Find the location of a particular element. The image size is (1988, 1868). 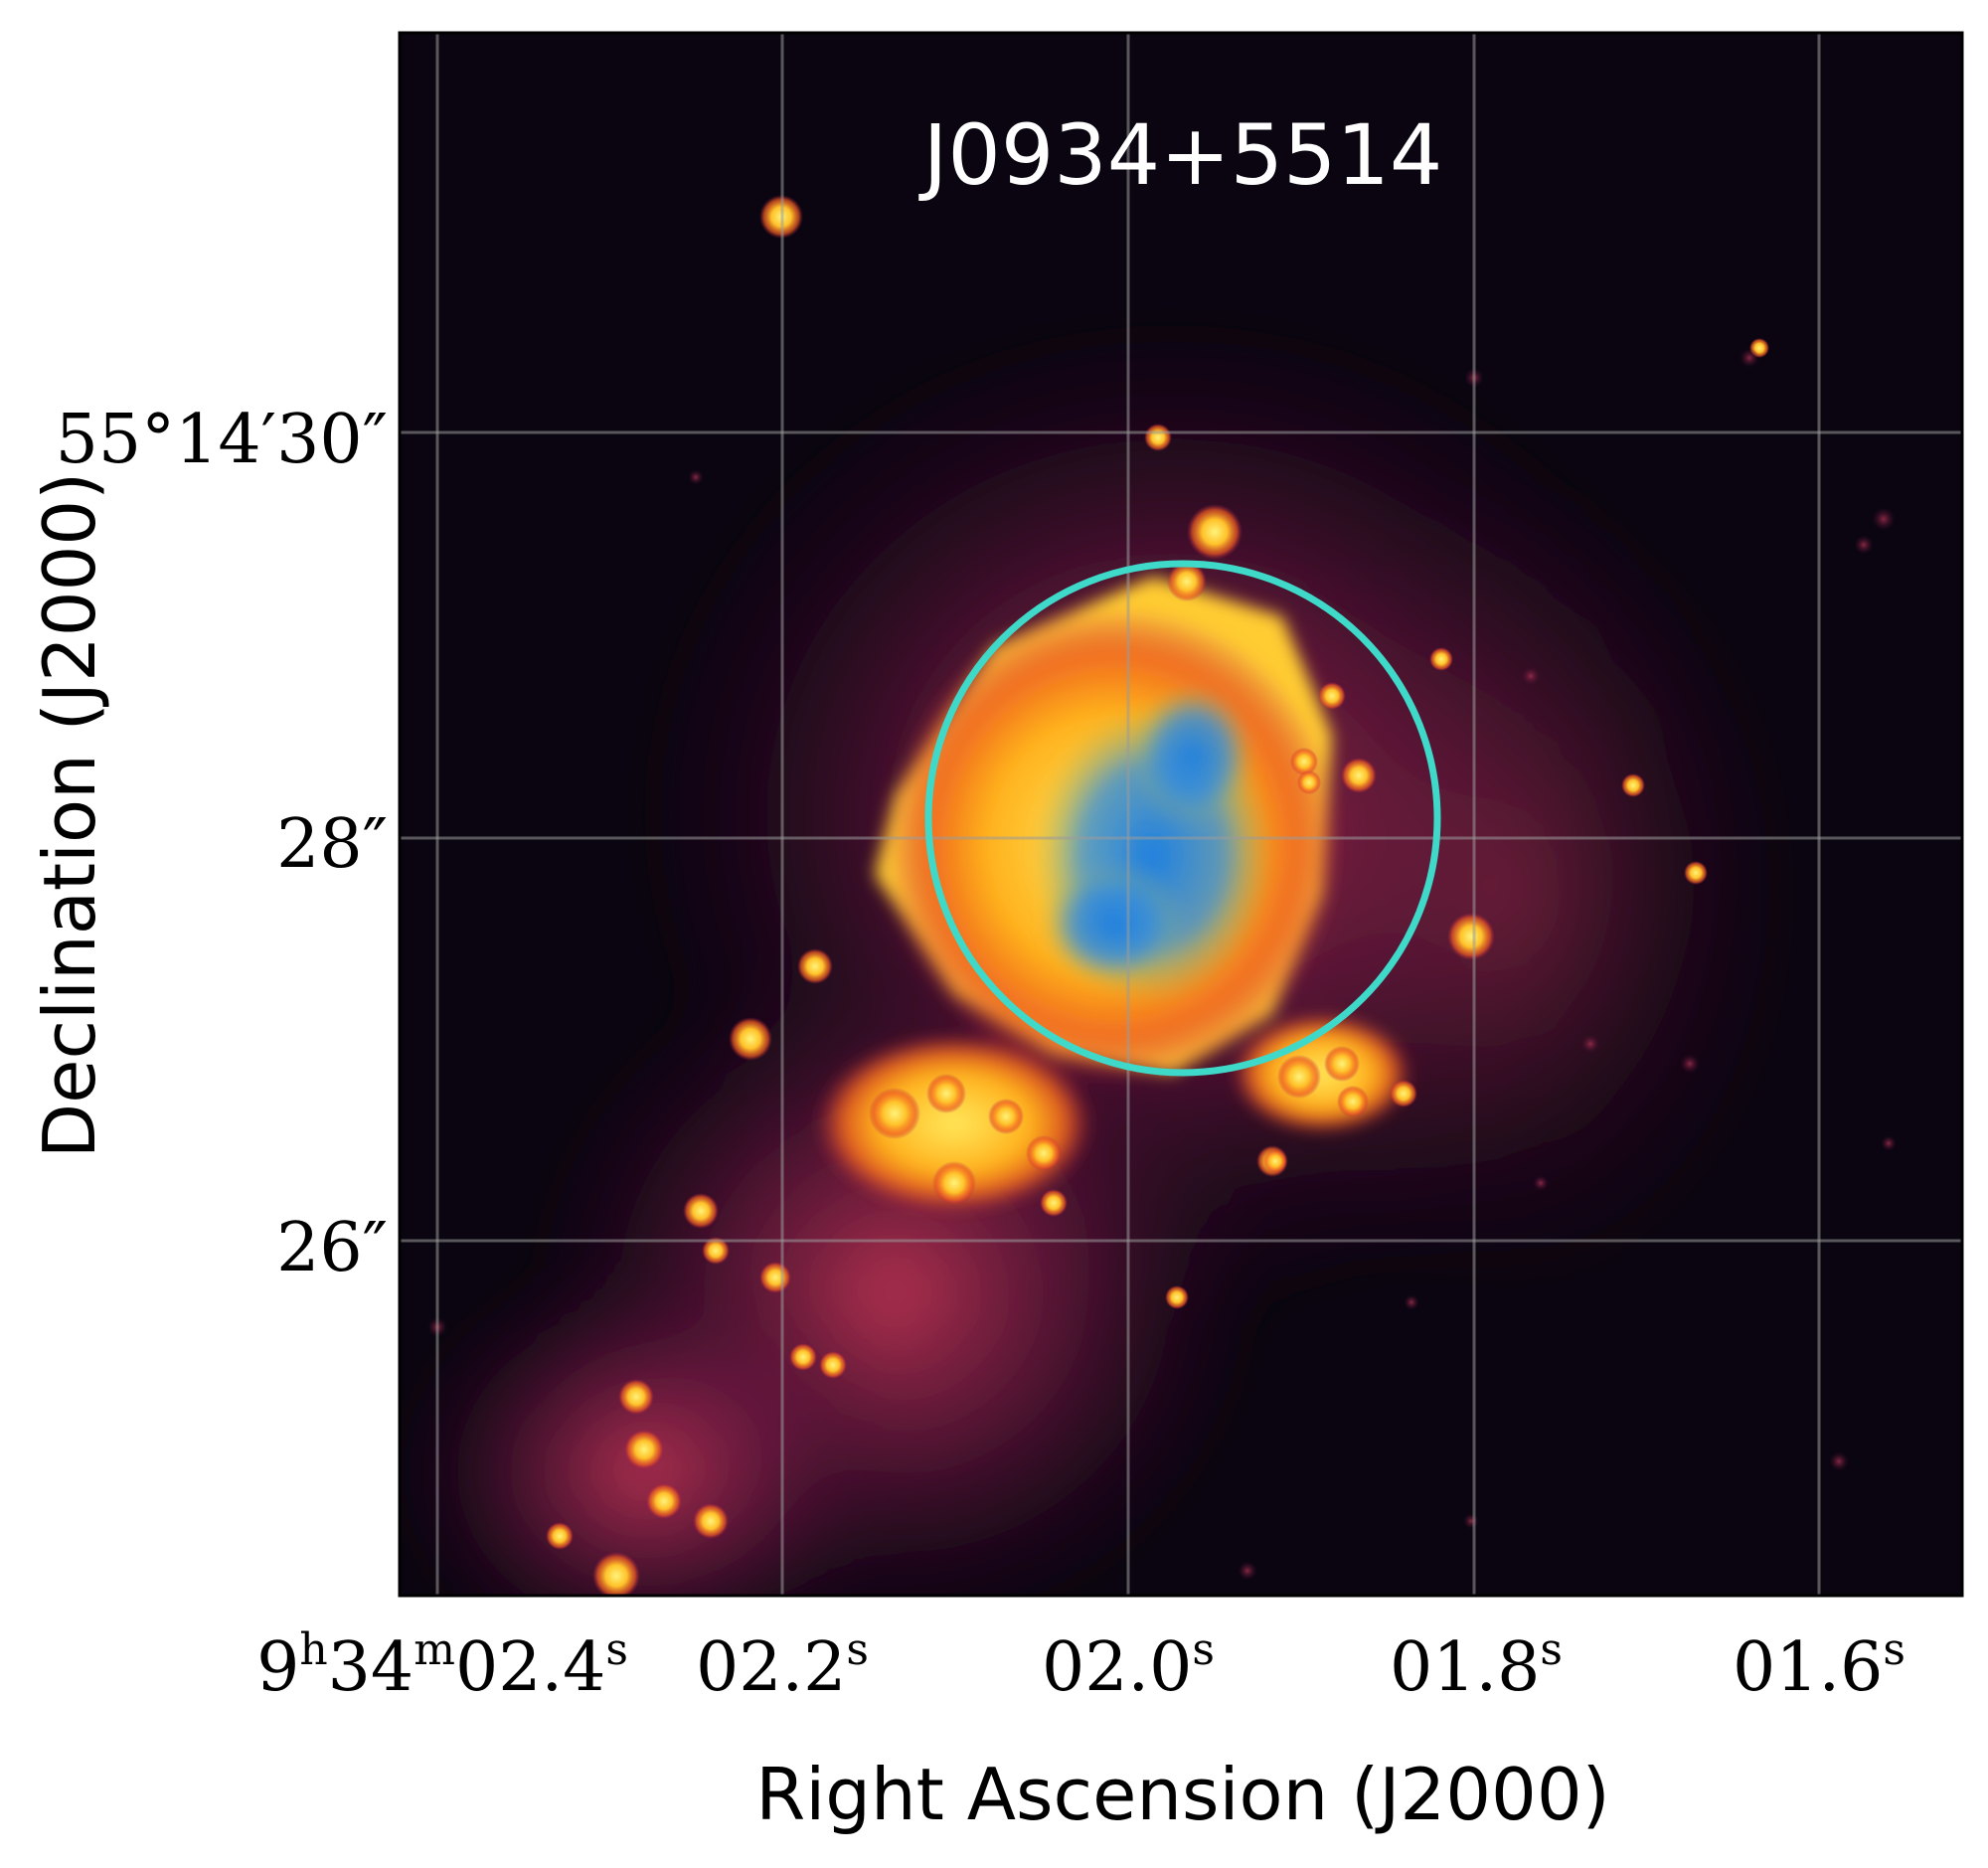

ra-tick-label: 02.2s is located at coordinates (782, 1665).